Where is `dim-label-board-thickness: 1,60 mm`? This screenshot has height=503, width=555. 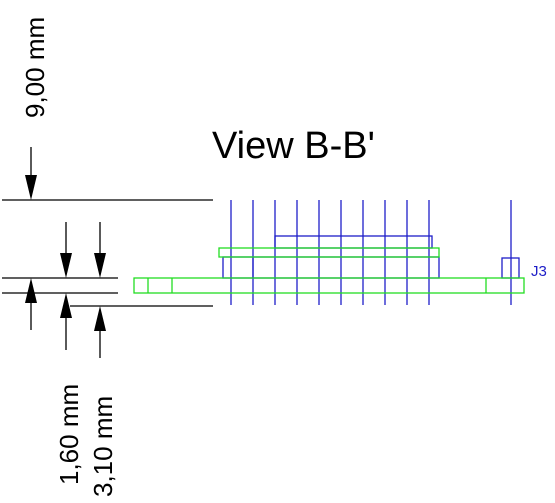 dim-label-board-thickness: 1,60 mm is located at coordinates (69, 434).